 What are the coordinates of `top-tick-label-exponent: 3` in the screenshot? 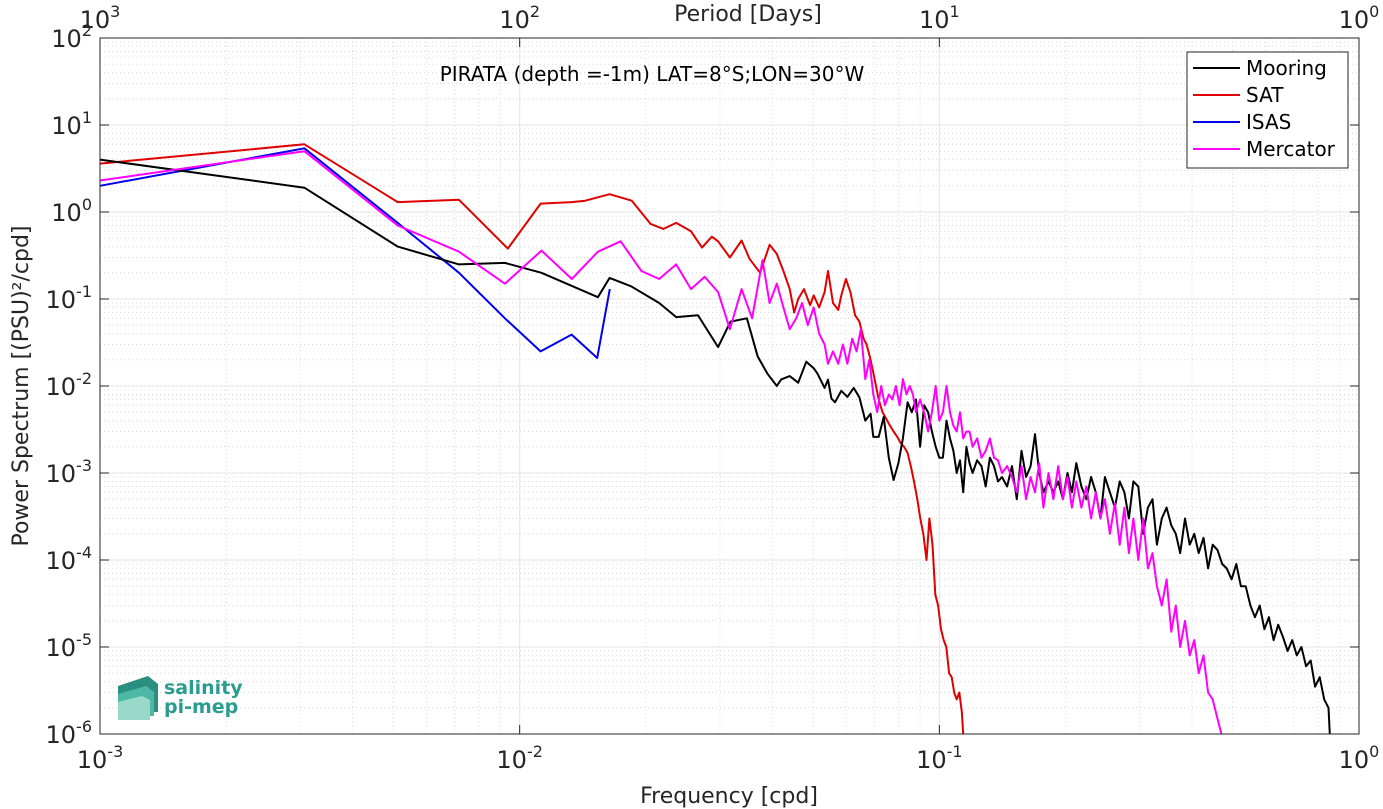 It's located at (115, 11).